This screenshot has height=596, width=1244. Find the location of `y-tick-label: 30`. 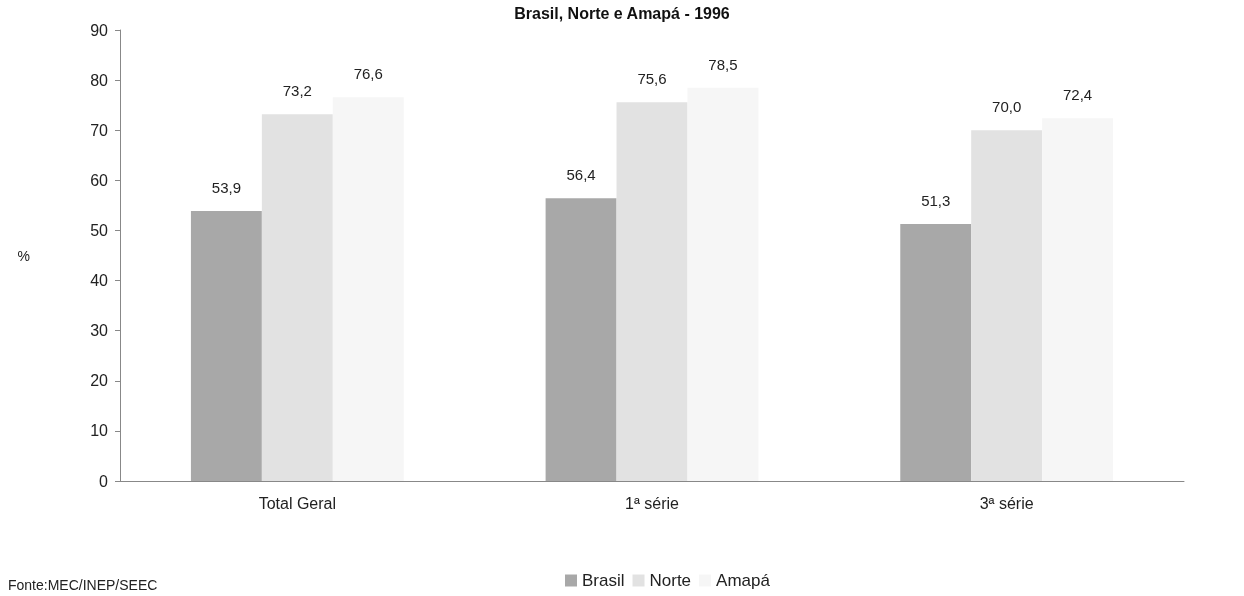

y-tick-label: 30 is located at coordinates (99, 331).